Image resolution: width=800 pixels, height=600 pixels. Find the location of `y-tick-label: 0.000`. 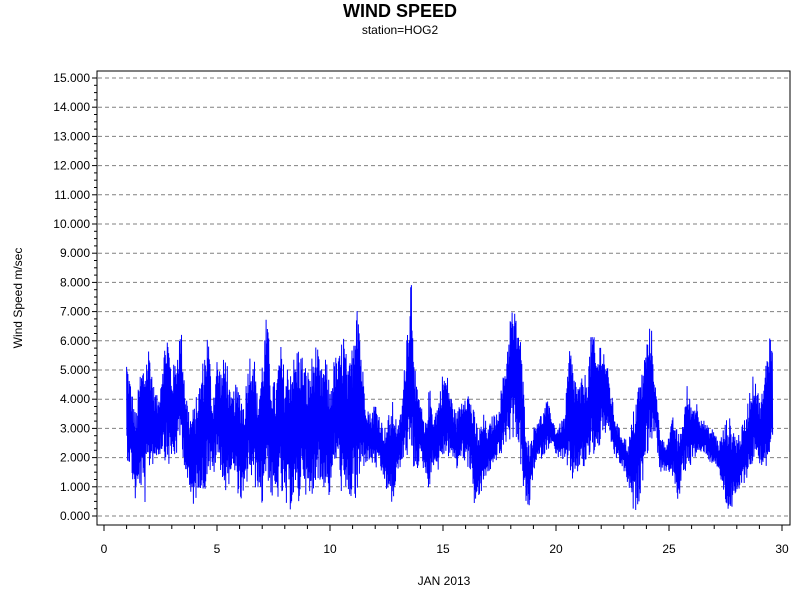

y-tick-label: 0.000 is located at coordinates (75, 516).